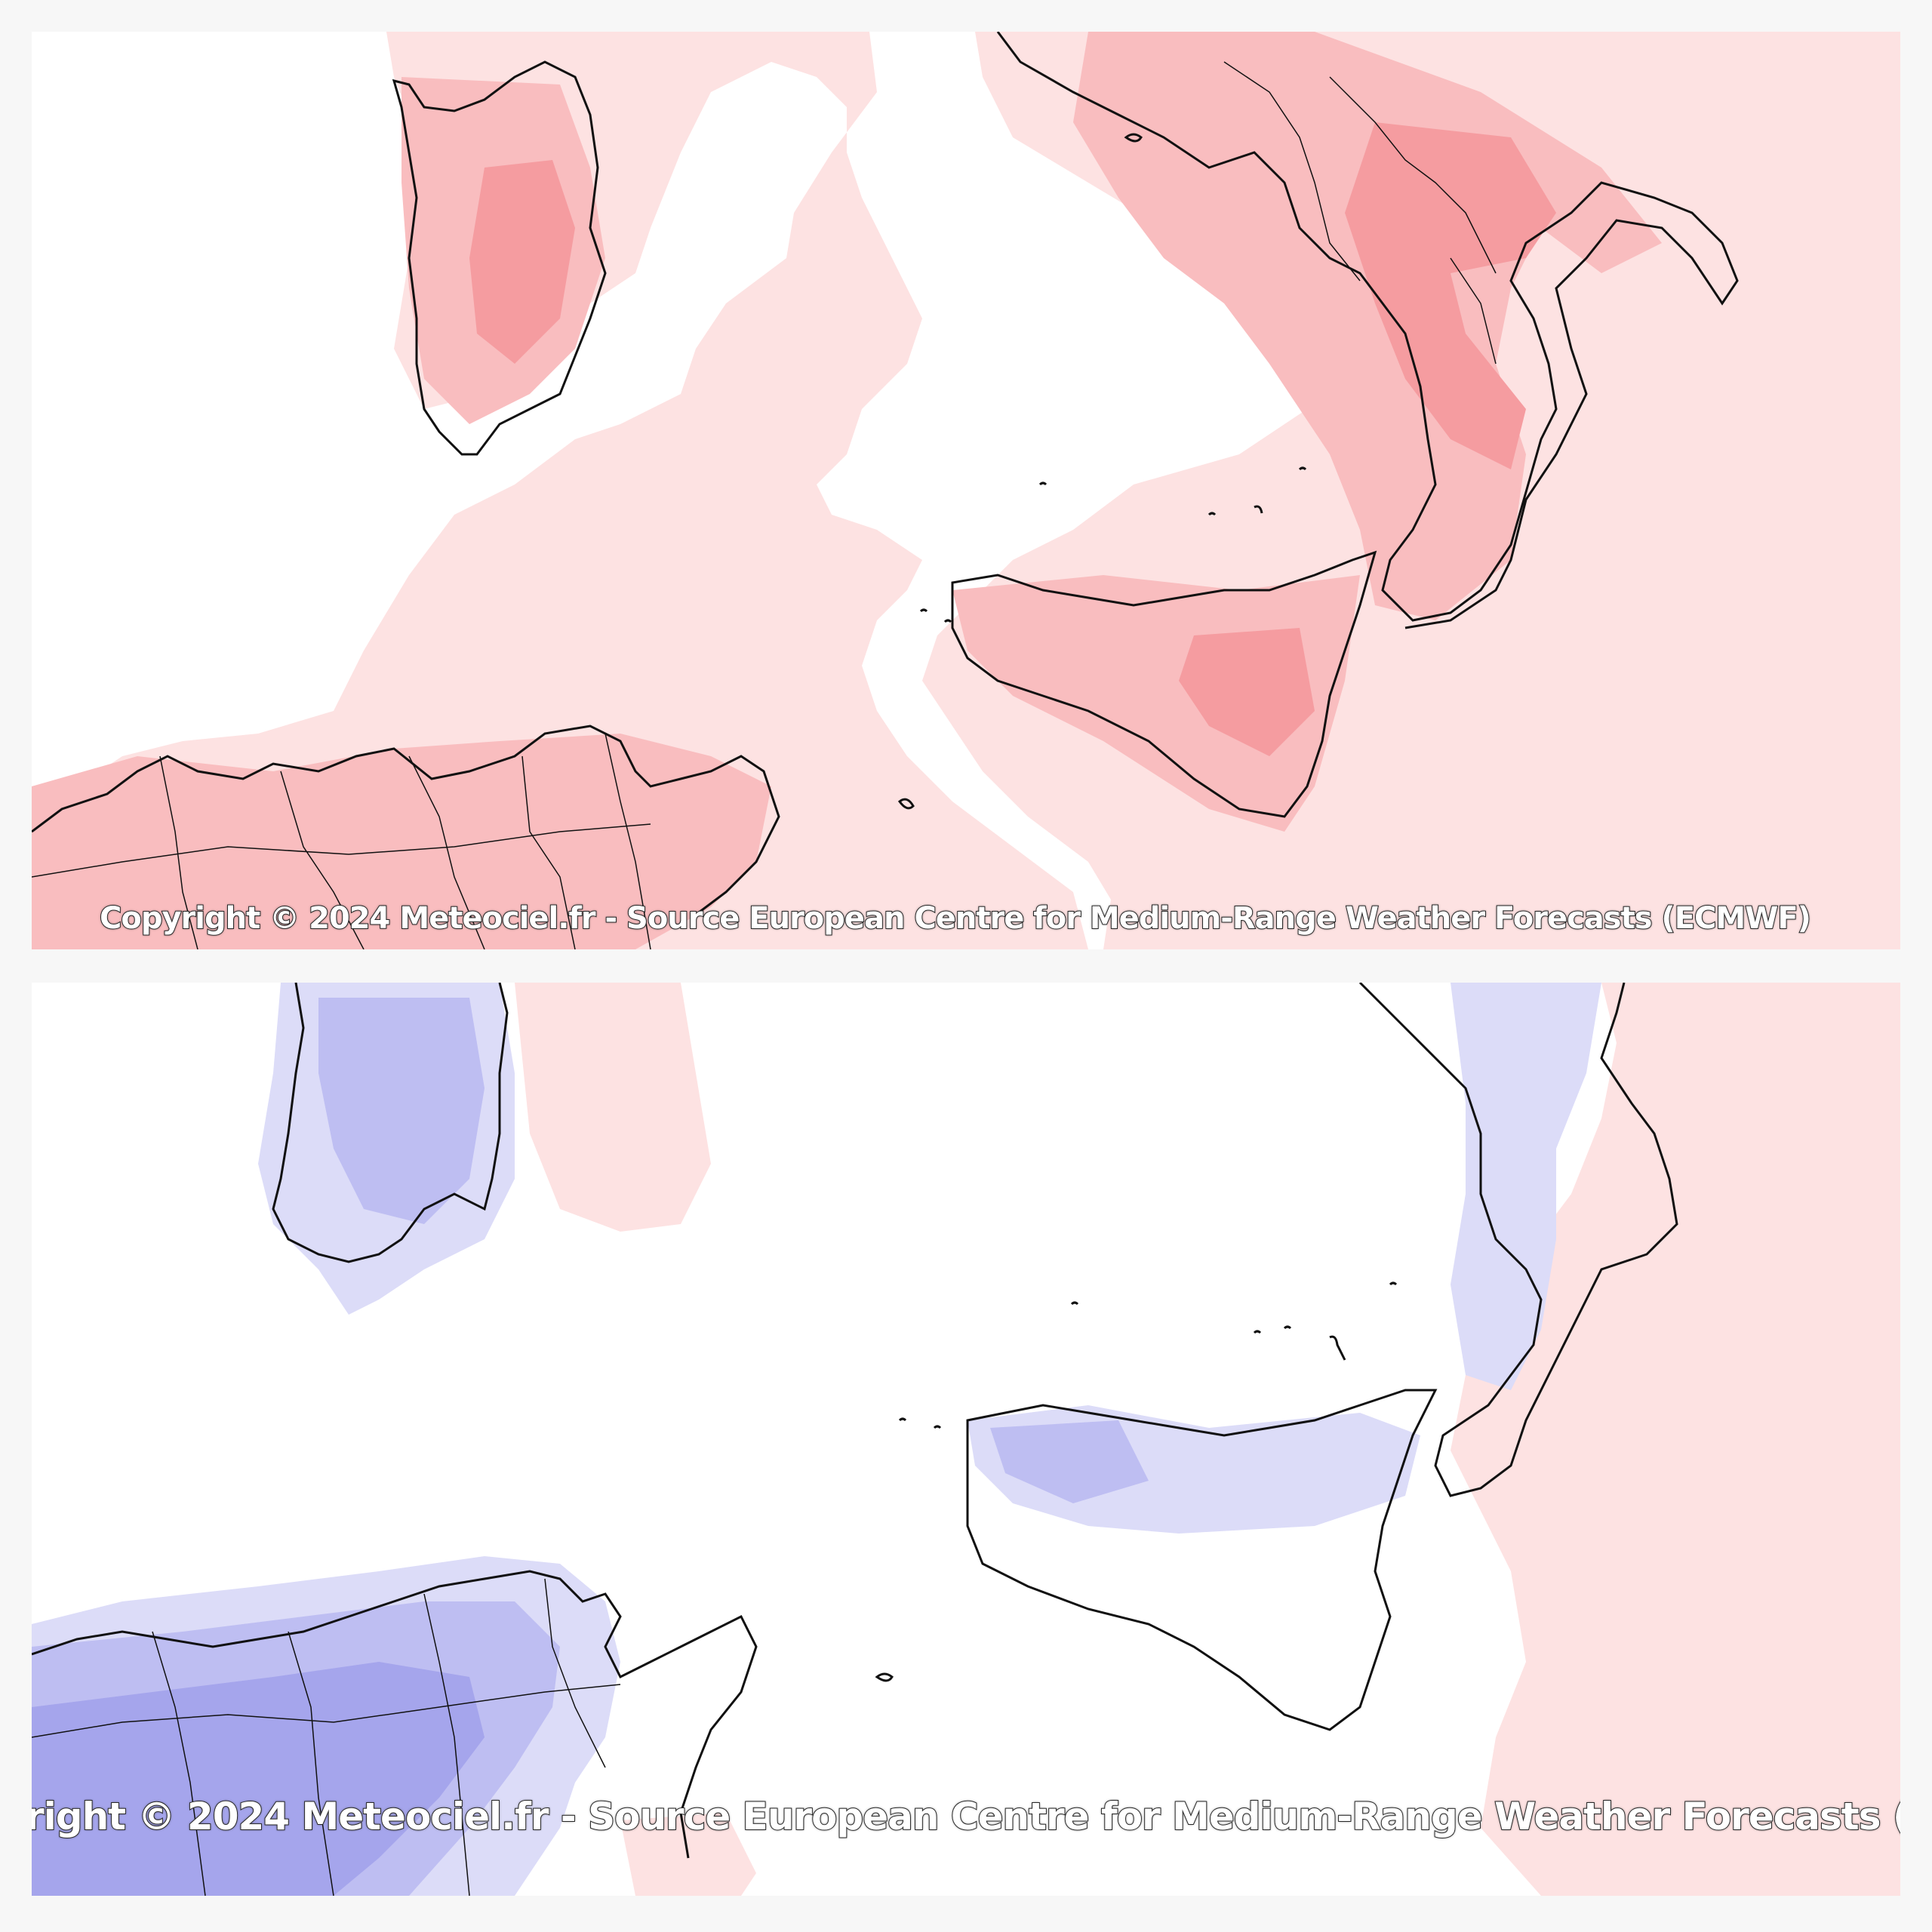 This screenshot has width=1932, height=1932. Describe the element at coordinates (1526, 1186) in the screenshot. I see `calabria-cold-light` at that location.